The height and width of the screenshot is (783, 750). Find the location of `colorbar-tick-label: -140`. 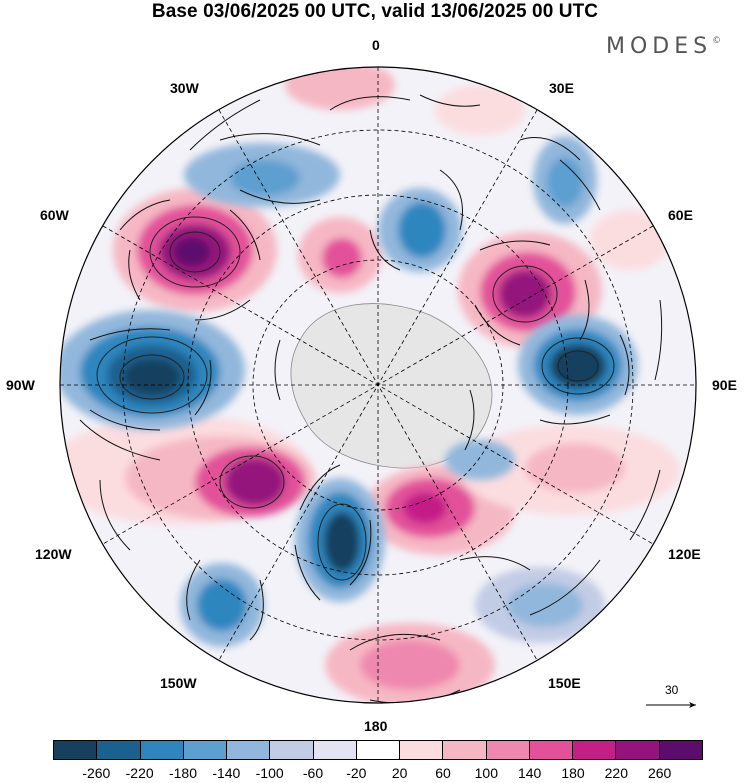

colorbar-tick-label: -140 is located at coordinates (226, 773).